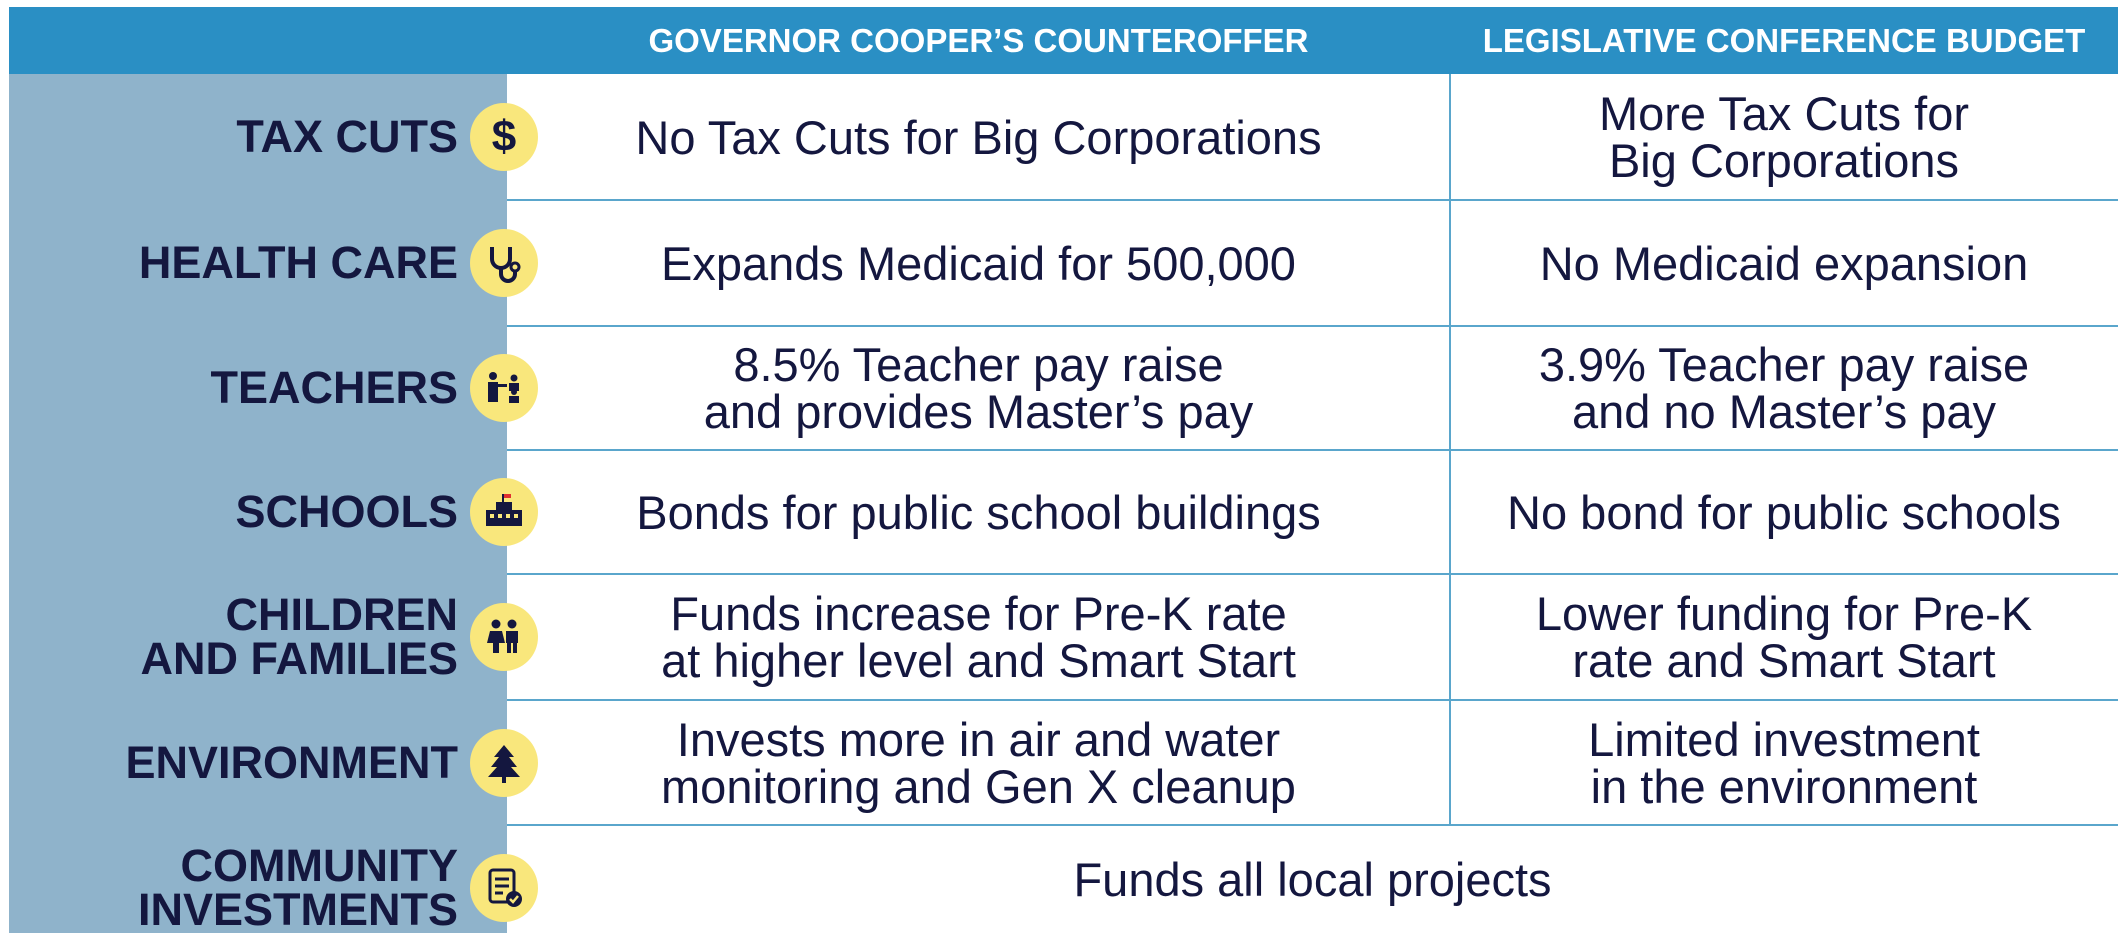 This screenshot has height=933, width=2118. I want to click on text-line: Bonds for public school buildings, so click(978, 512).